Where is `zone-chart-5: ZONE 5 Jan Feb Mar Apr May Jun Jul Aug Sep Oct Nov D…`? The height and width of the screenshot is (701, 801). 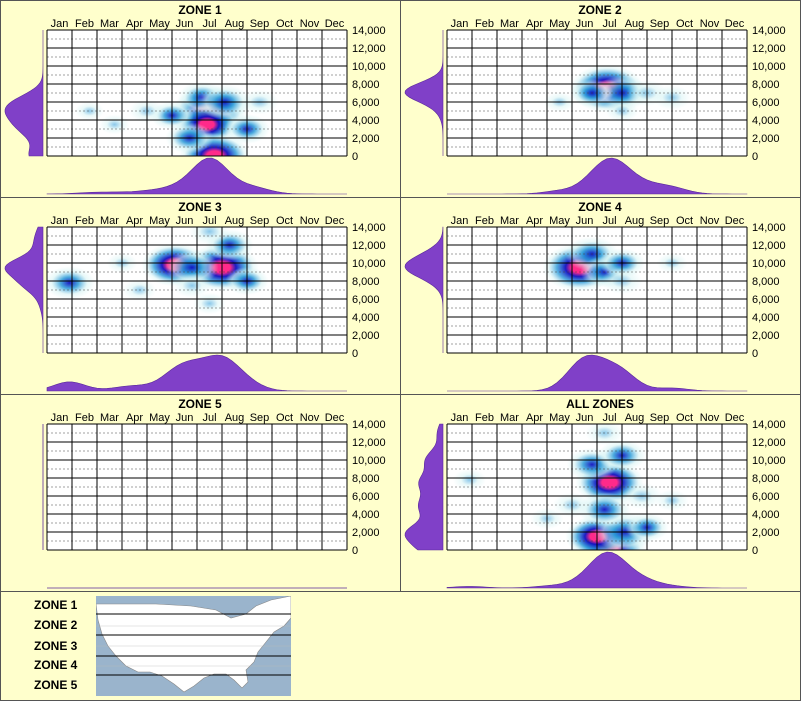
zone-chart-5: ZONE 5 Jan Feb Mar Apr May Jun Jul Aug Sep Oct Nov D… is located at coordinates (214, 493).